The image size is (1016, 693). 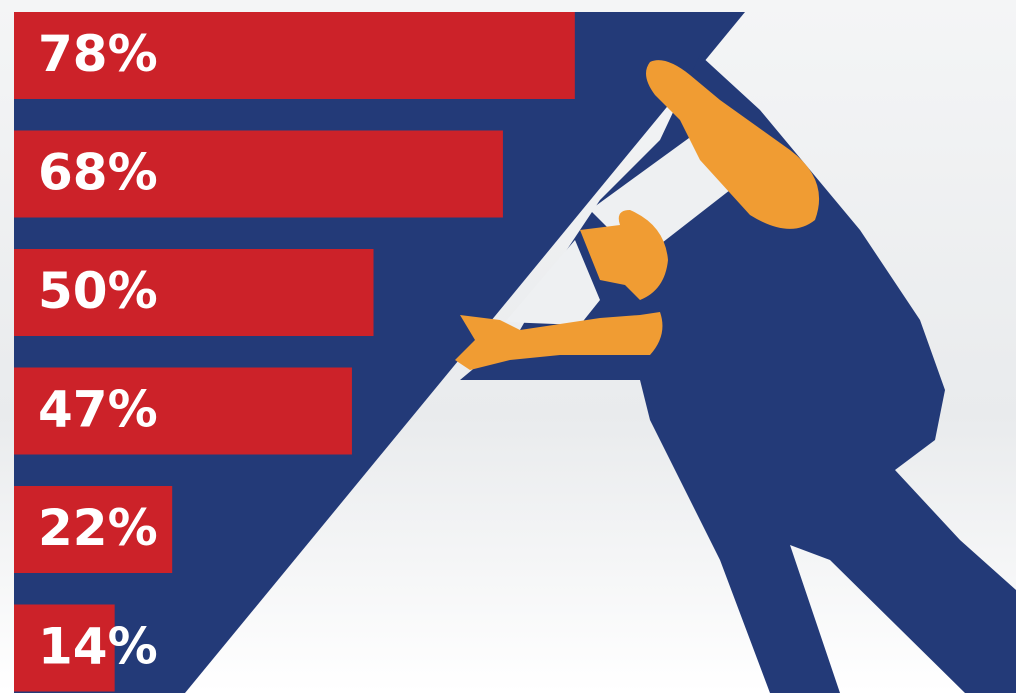 What do you see at coordinates (624, 255) in the screenshot?
I see `head` at bounding box center [624, 255].